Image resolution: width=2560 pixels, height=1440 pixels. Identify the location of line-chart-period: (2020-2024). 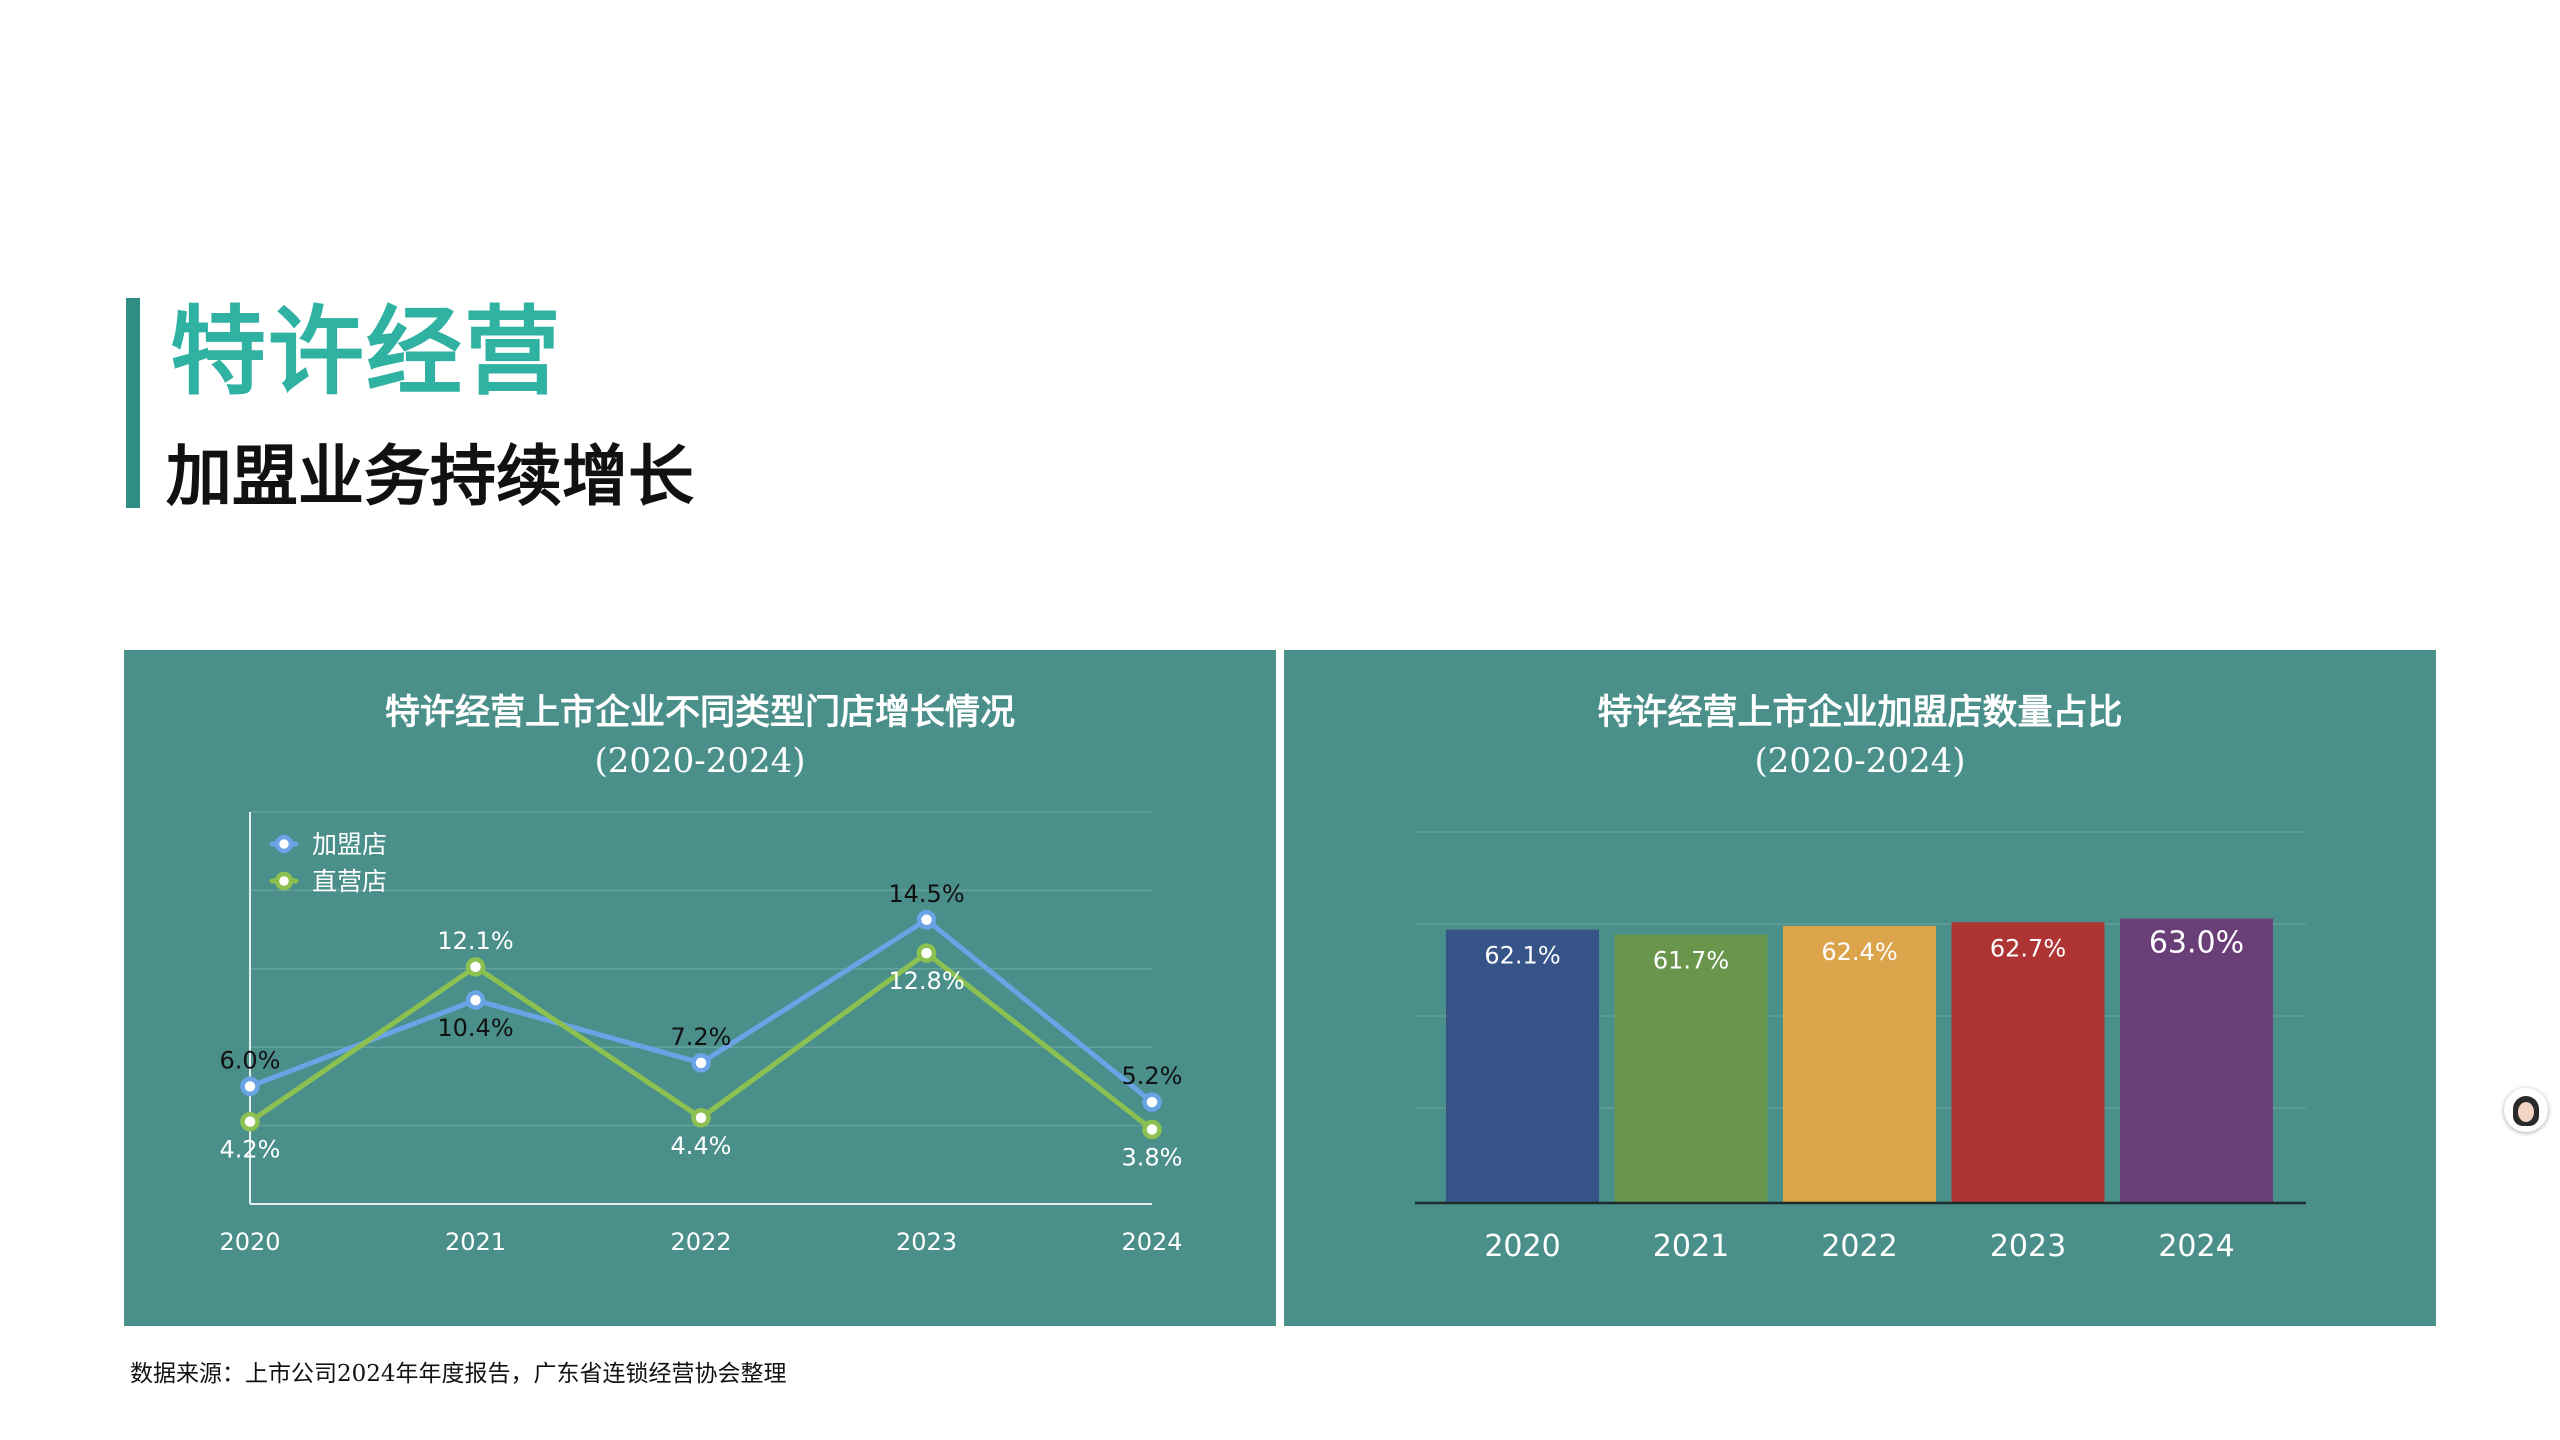
(700, 761).